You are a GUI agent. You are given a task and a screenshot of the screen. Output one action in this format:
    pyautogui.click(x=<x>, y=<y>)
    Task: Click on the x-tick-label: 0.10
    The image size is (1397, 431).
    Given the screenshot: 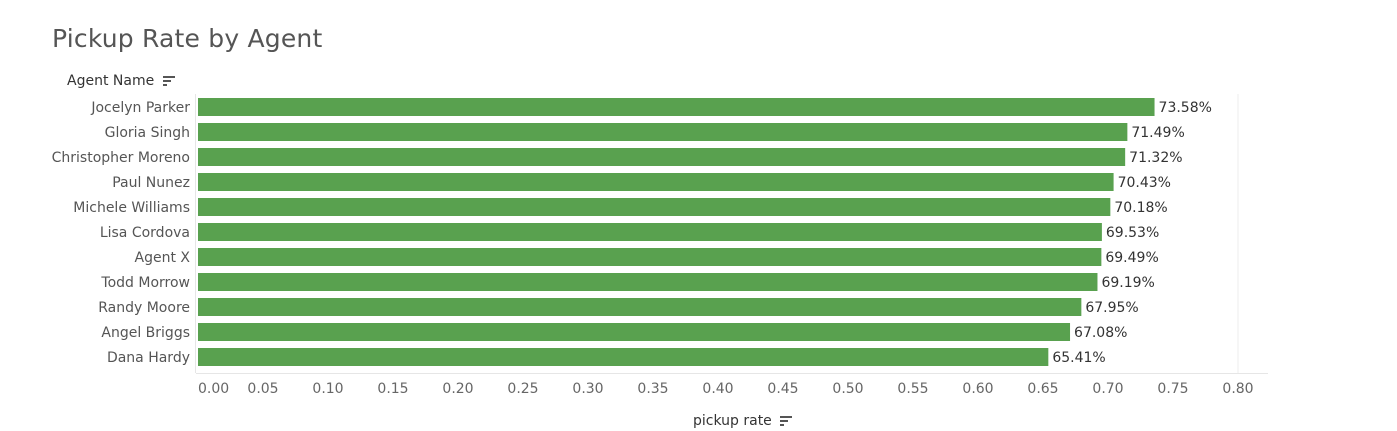 What is the action you would take?
    pyautogui.click(x=327, y=389)
    